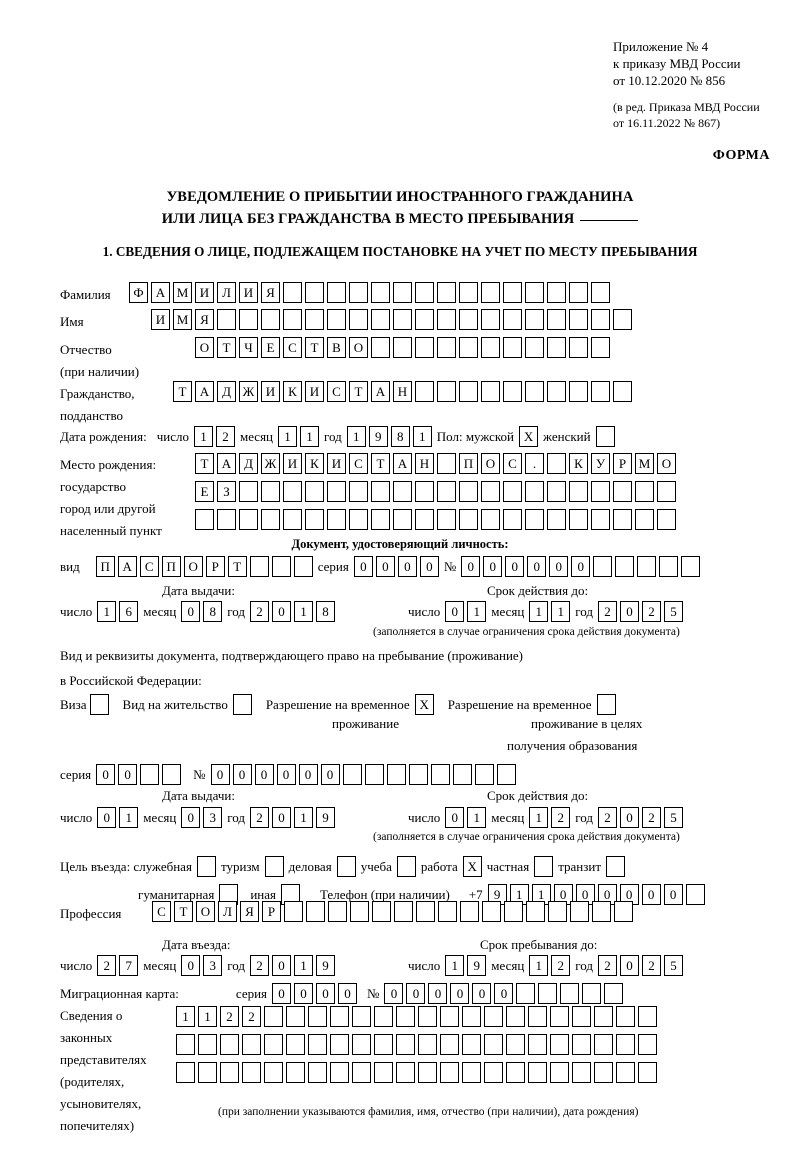 This screenshot has height=1163, width=800. What do you see at coordinates (472, 866) in the screenshot?
I see `purpose-work-checkbox: X` at bounding box center [472, 866].